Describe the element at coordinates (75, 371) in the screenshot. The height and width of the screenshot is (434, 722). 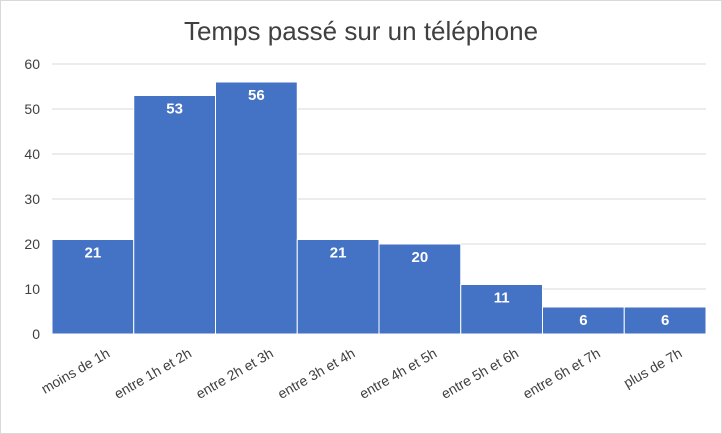
I see `x-category-label: moins de 1h` at that location.